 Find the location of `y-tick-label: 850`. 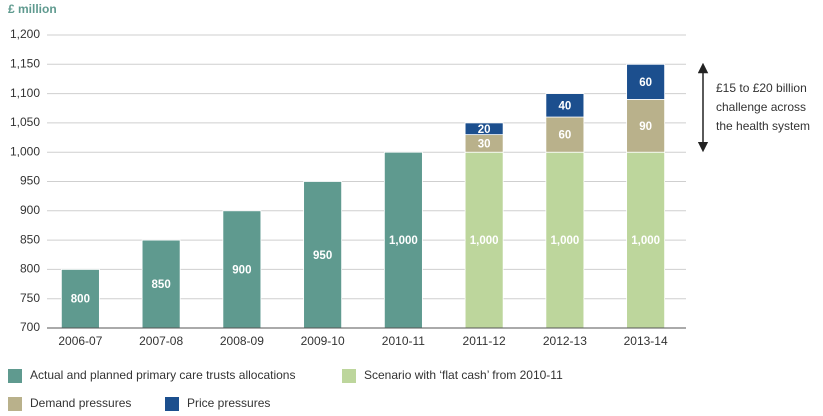

y-tick-label: 850 is located at coordinates (30, 239).